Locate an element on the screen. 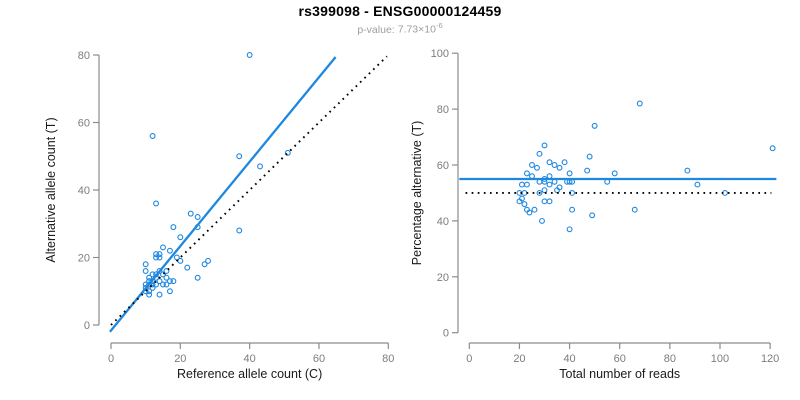  y-tick-label: 80 is located at coordinates (443, 110).